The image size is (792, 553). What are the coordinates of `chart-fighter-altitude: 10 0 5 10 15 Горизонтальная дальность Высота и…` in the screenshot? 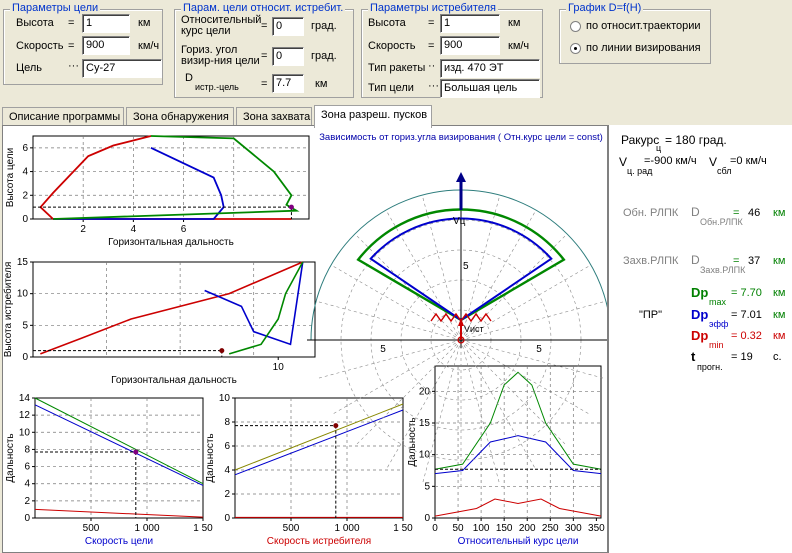 It's located at (159, 321).